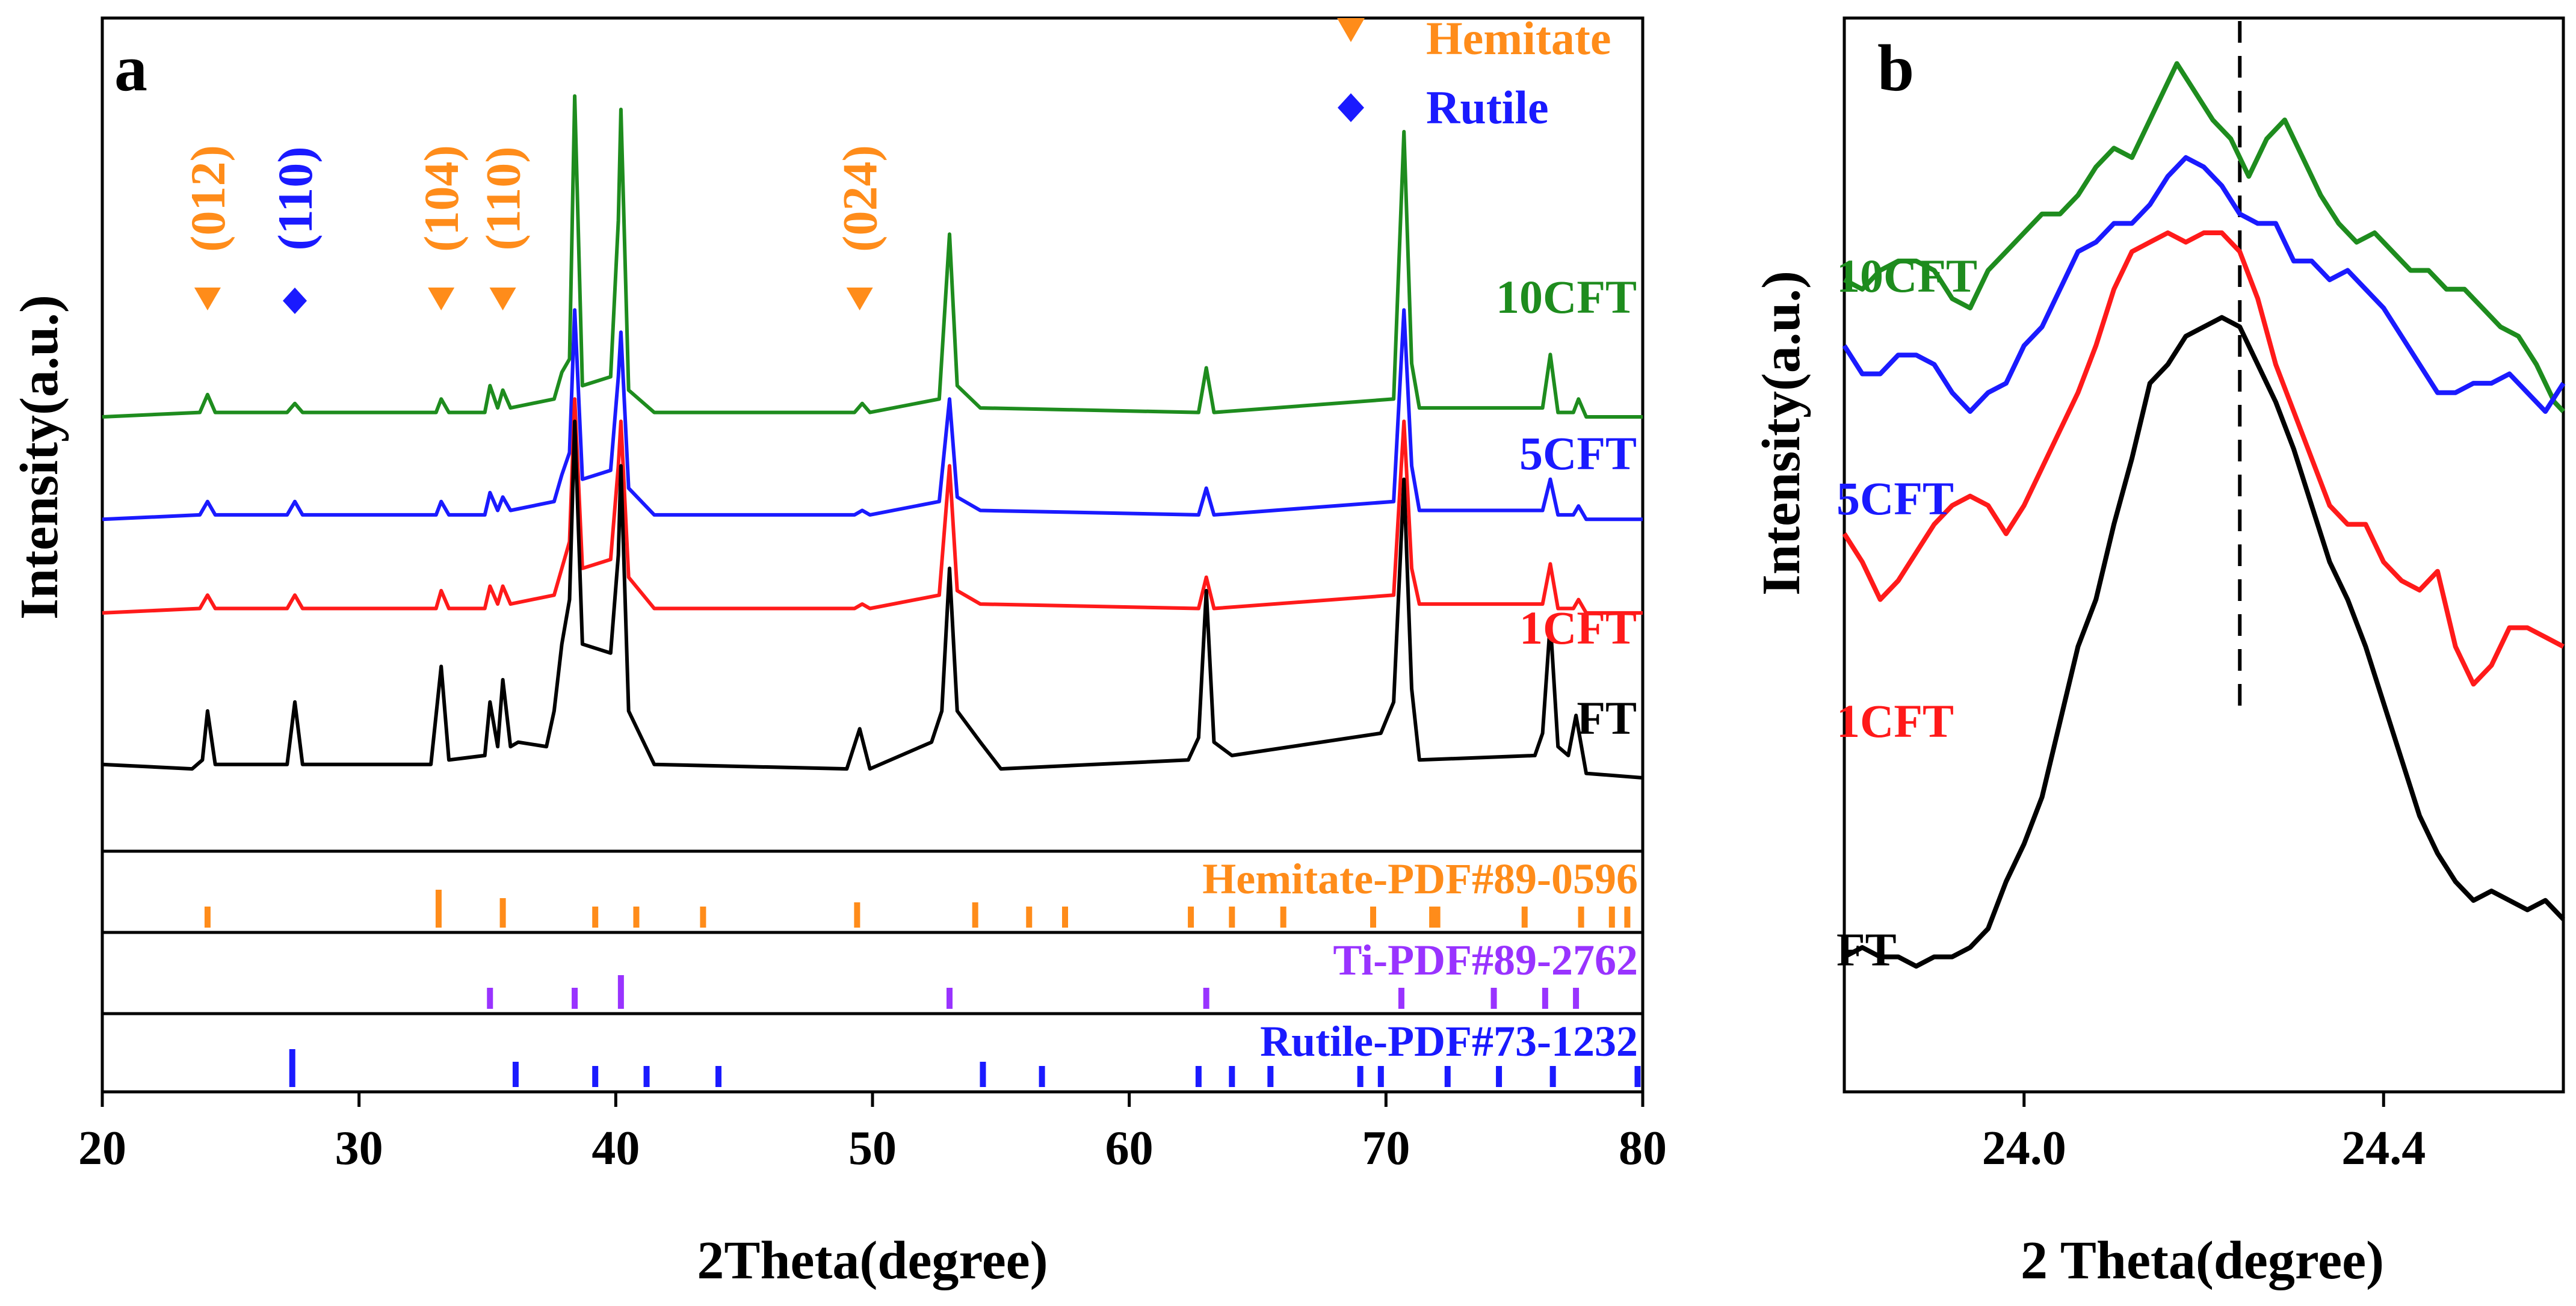 Image resolution: width=2576 pixels, height=1306 pixels. What do you see at coordinates (534, 229) in the screenshot?
I see `panel-a-peak-annotations: (012) (110) (104) (110) (024)` at bounding box center [534, 229].